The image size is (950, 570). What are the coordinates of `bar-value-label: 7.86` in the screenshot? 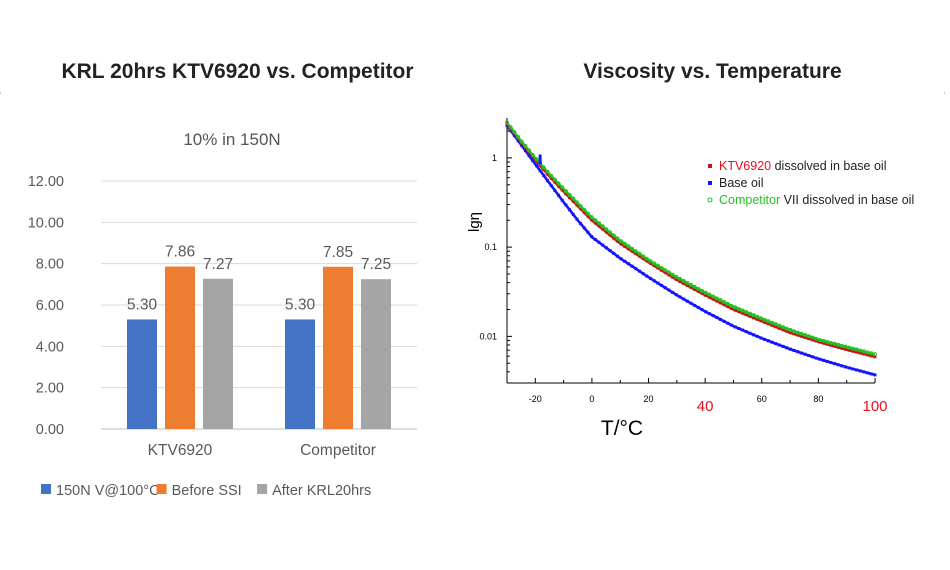 It's located at (180, 252).